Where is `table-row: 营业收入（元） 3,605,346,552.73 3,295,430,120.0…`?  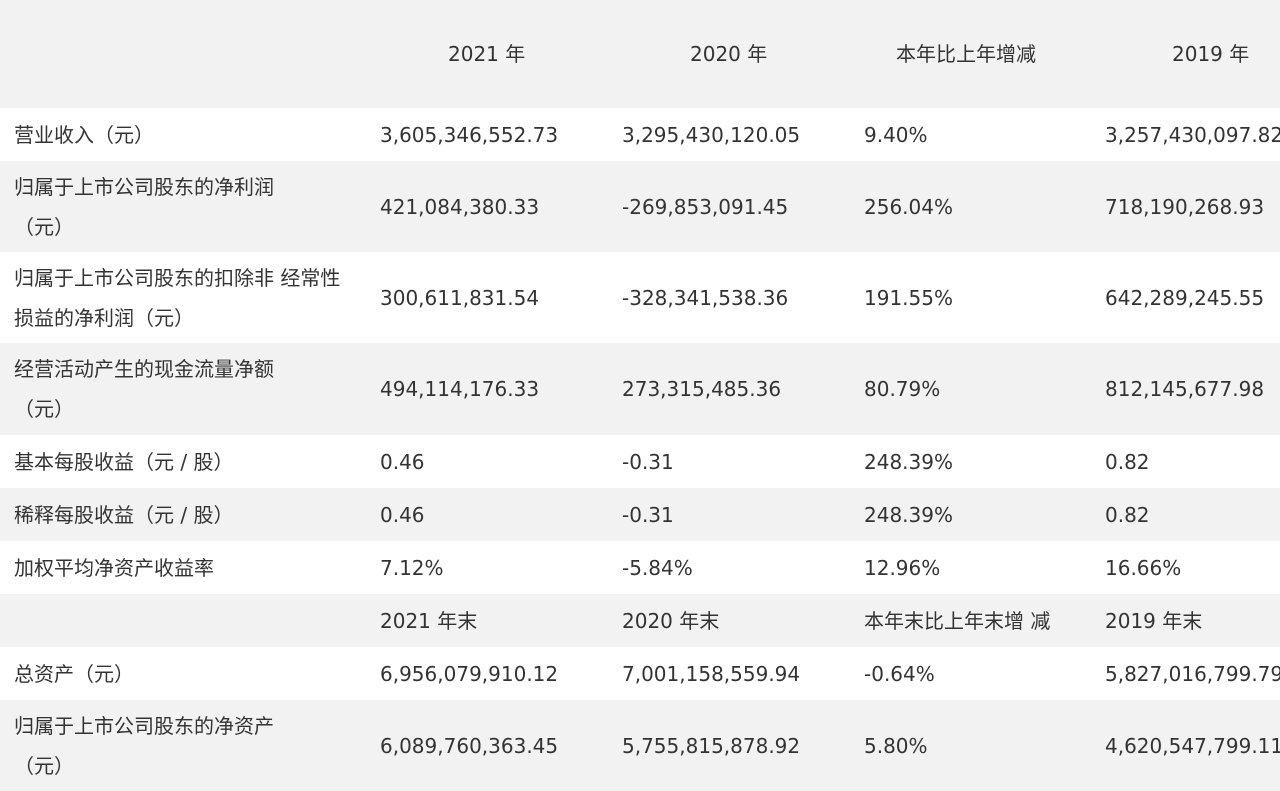
table-row: 营业收入（元） 3,605,346,552.73 3,295,430,120.0… is located at coordinates (640, 134).